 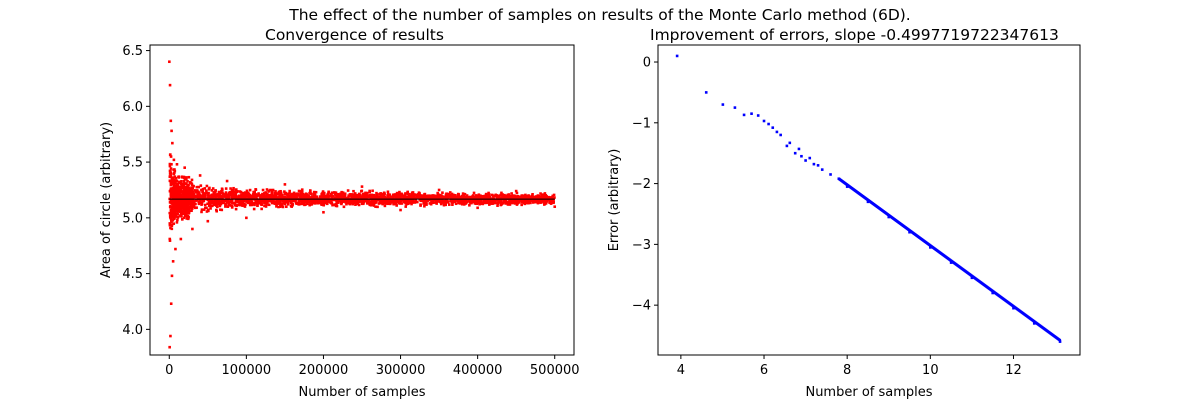 What do you see at coordinates (847, 370) in the screenshot?
I see `x-tick-label: 8` at bounding box center [847, 370].